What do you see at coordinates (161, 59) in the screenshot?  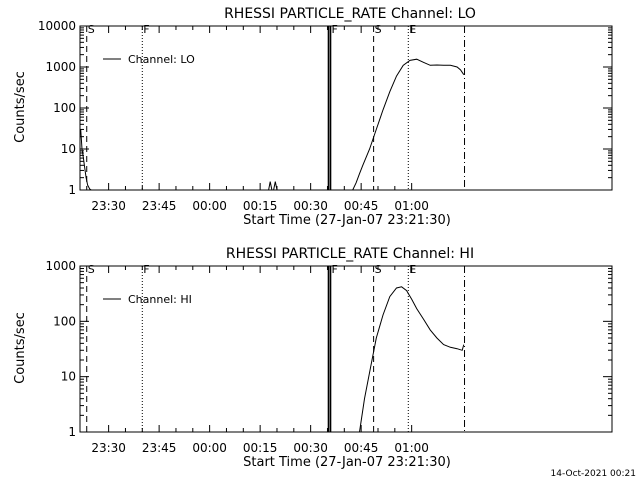 I see `legend-label: Channel: LO` at bounding box center [161, 59].